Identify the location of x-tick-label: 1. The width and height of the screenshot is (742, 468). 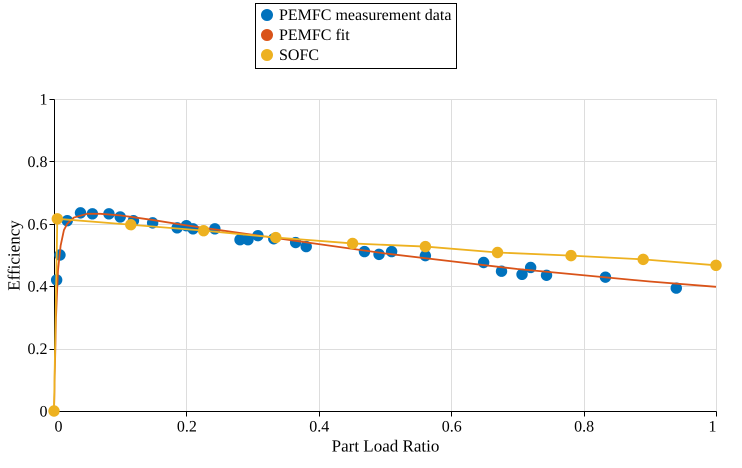
(712, 427).